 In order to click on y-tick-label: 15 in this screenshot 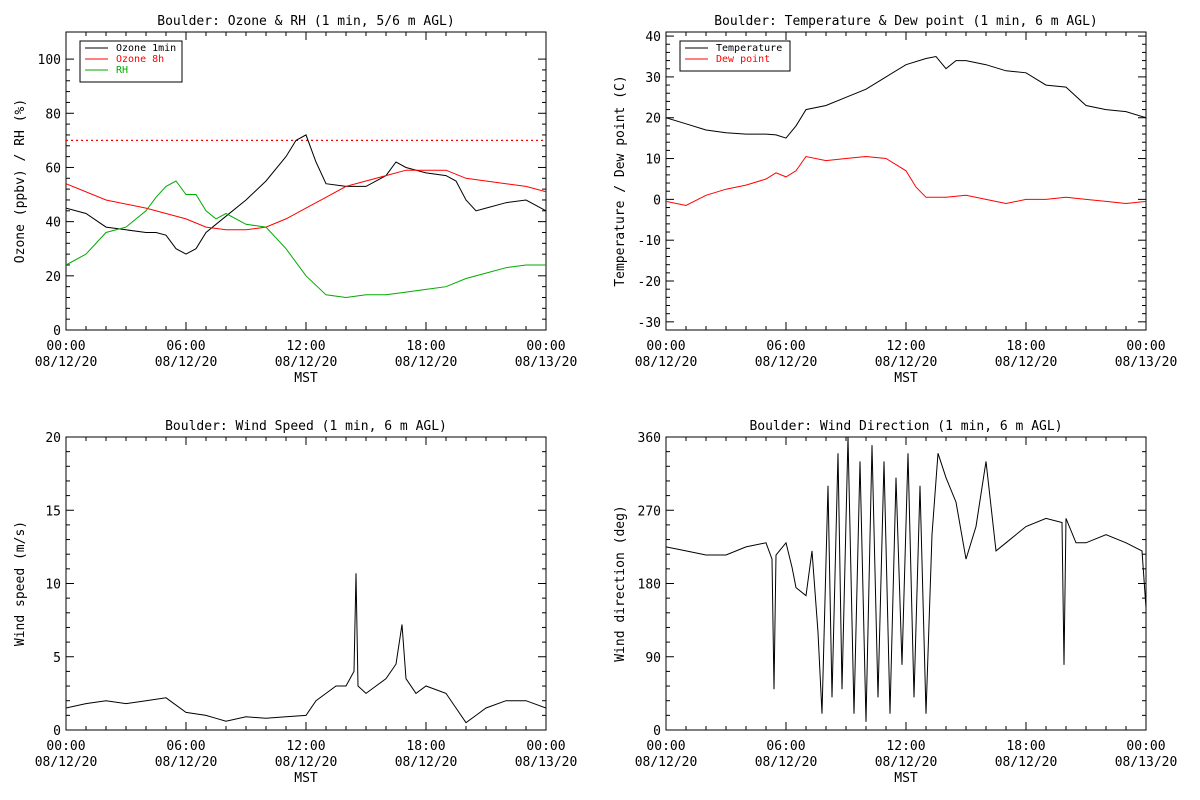, I will do `click(53, 511)`.